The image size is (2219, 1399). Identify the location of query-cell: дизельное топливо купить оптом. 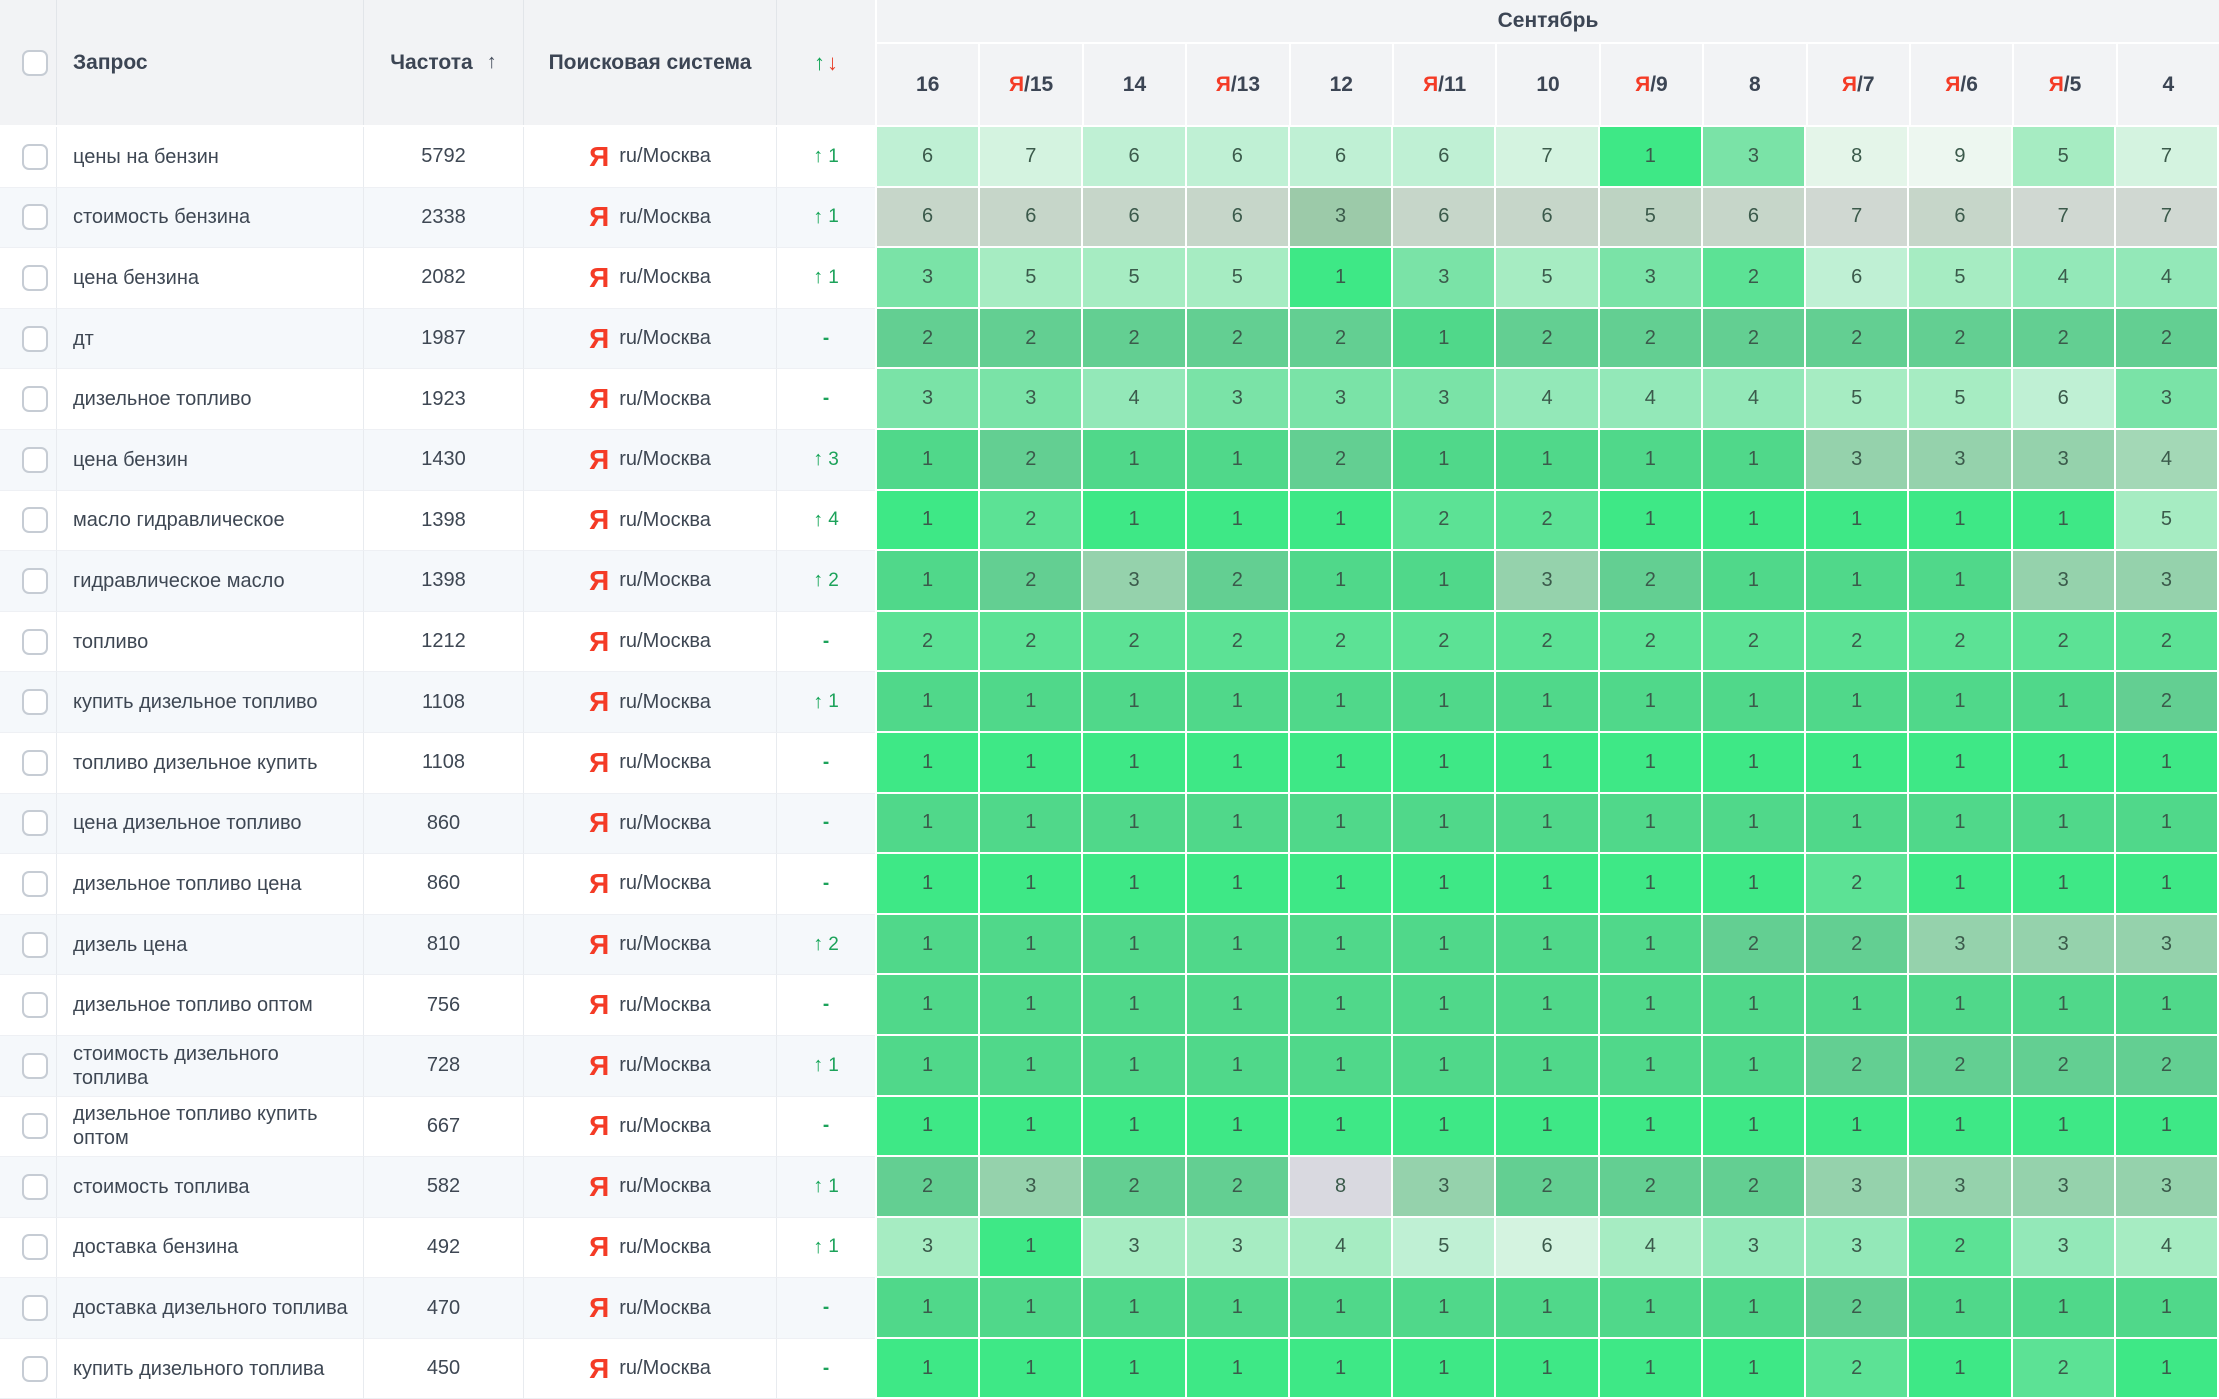
(210, 1127).